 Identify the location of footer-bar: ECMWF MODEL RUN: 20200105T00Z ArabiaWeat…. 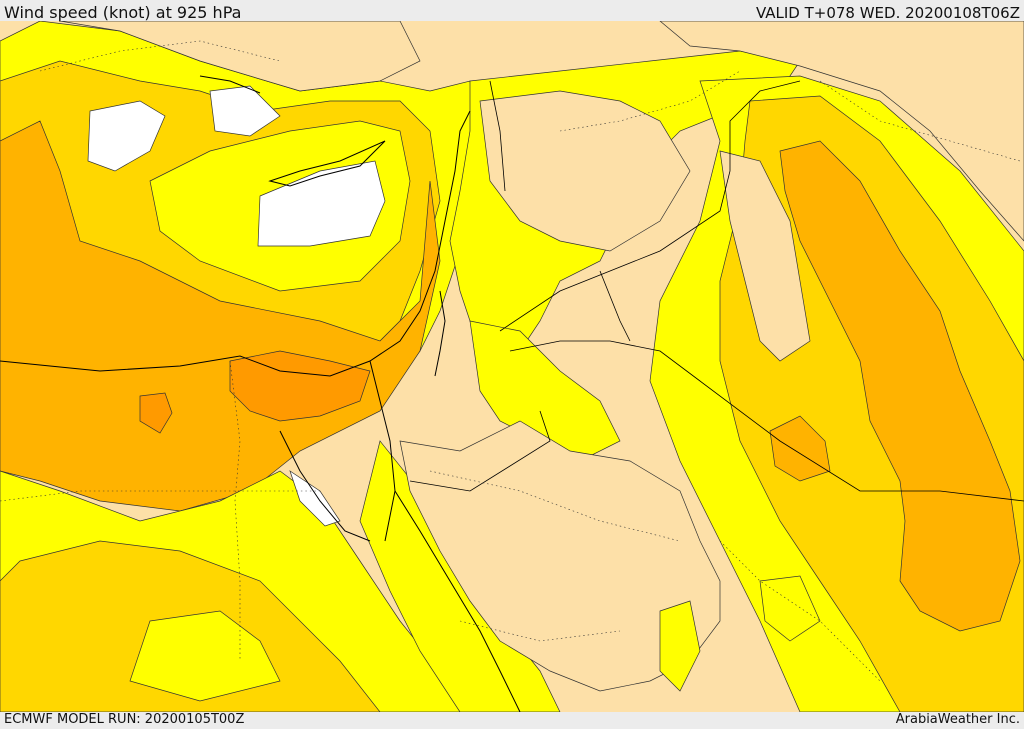
(512, 720).